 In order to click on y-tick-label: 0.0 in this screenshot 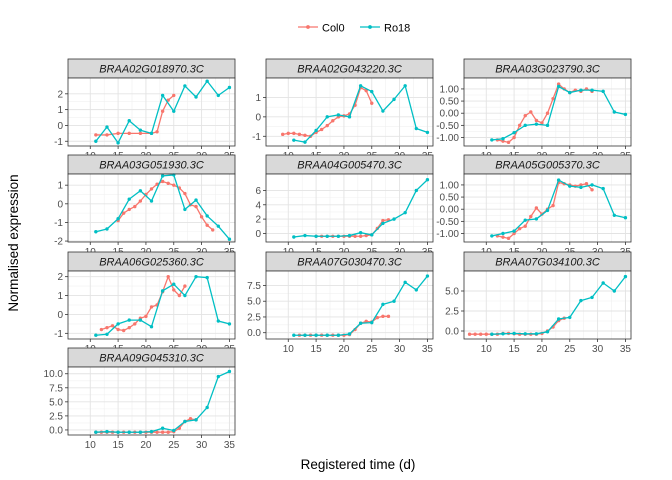, I will do `click(56, 430)`.